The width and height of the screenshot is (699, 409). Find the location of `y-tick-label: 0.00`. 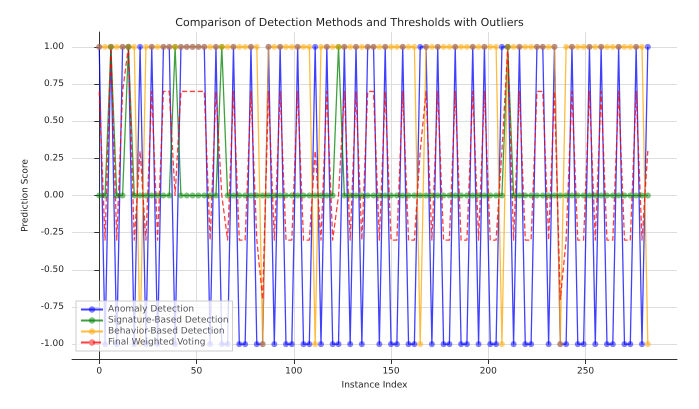

y-tick-label: 0.00 is located at coordinates (54, 195).